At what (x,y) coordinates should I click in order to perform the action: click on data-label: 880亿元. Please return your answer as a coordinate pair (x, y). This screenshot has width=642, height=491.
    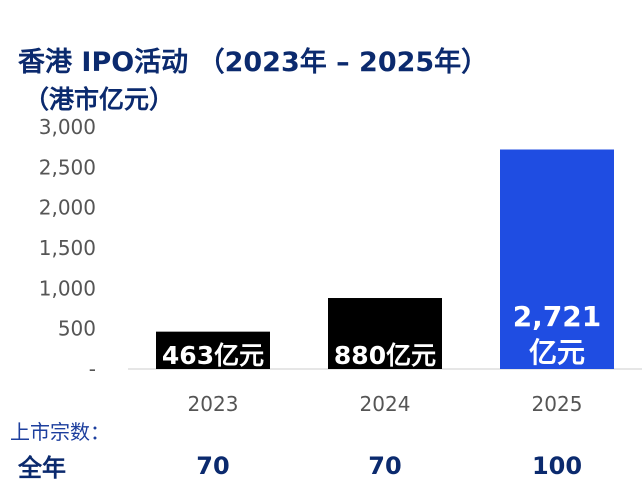
    Looking at the image, I should click on (385, 355).